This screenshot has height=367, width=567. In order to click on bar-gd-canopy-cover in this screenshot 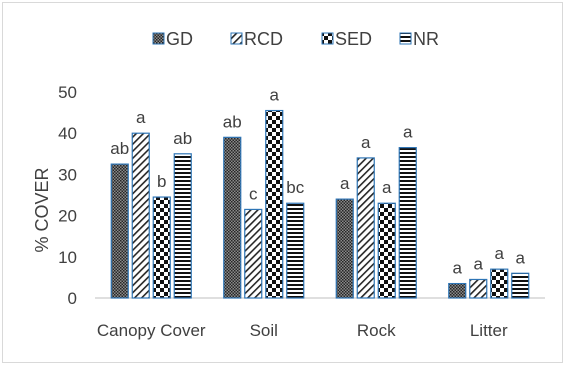, I will do `click(119, 231)`.